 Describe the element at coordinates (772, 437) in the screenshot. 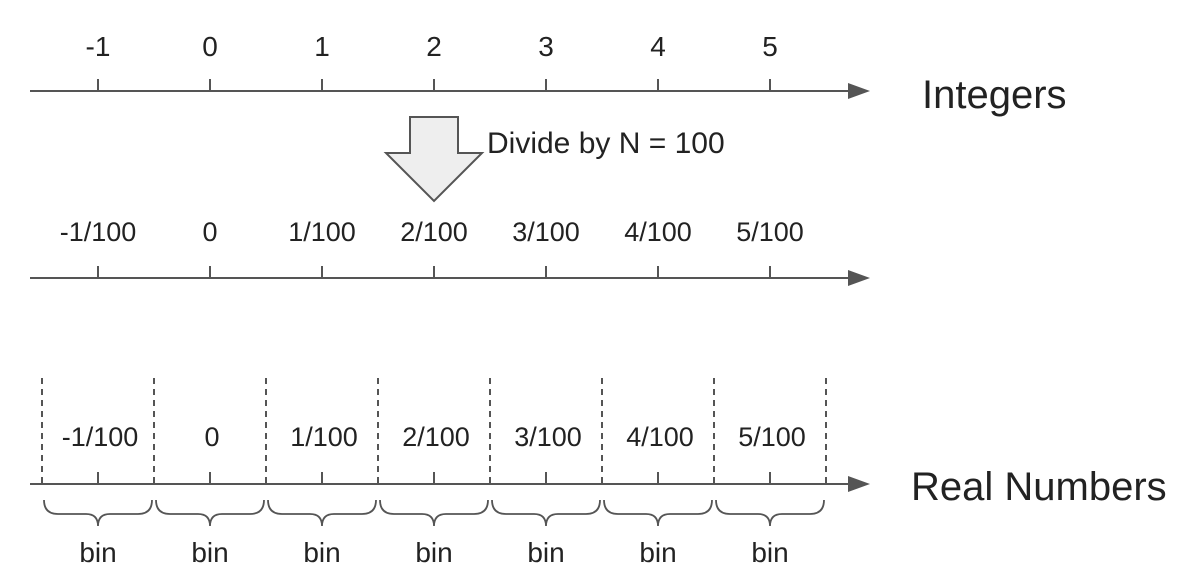

I see `bin-value-label: 5/100` at that location.